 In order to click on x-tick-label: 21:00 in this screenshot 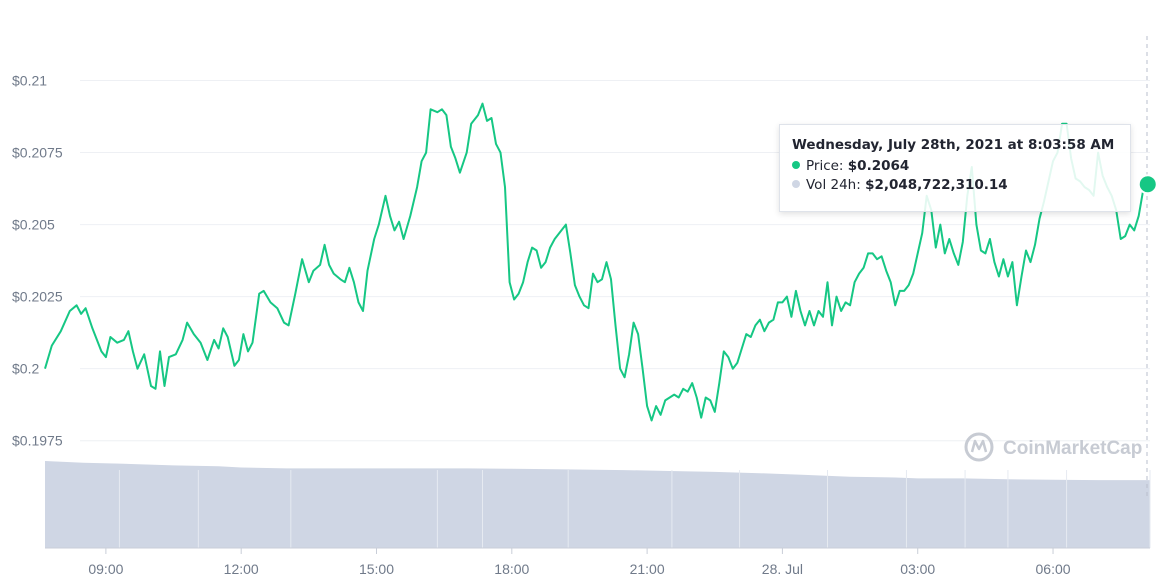, I will do `click(647, 569)`.